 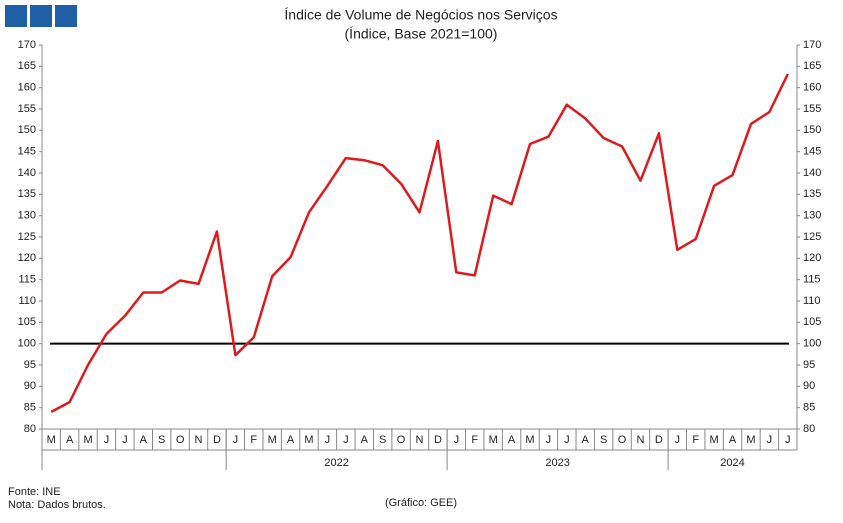 I want to click on y2-tick-label: 140, so click(x=812, y=173).